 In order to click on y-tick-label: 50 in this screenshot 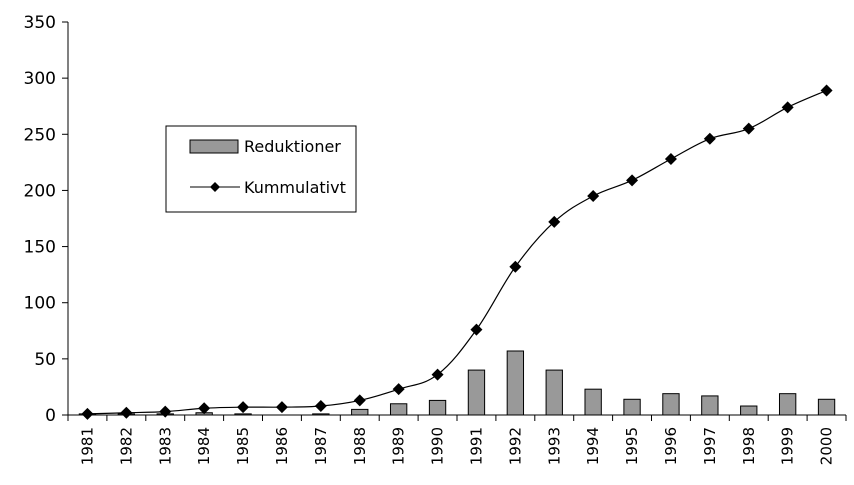, I will do `click(45, 360)`.